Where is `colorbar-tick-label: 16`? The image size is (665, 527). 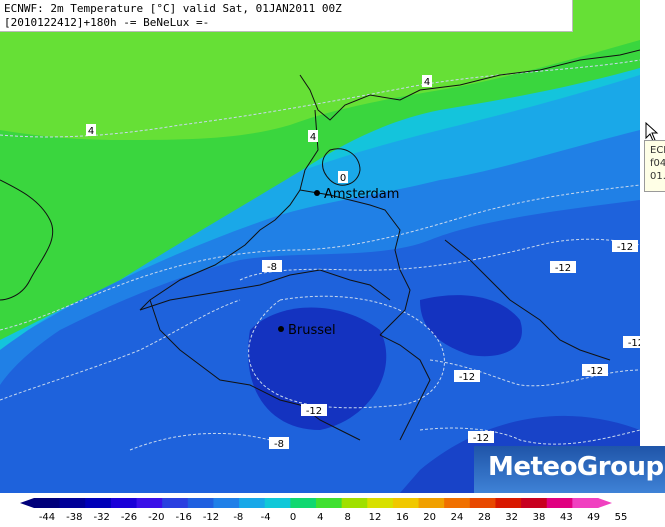 colorbar-tick-label: 16 is located at coordinates (402, 517).